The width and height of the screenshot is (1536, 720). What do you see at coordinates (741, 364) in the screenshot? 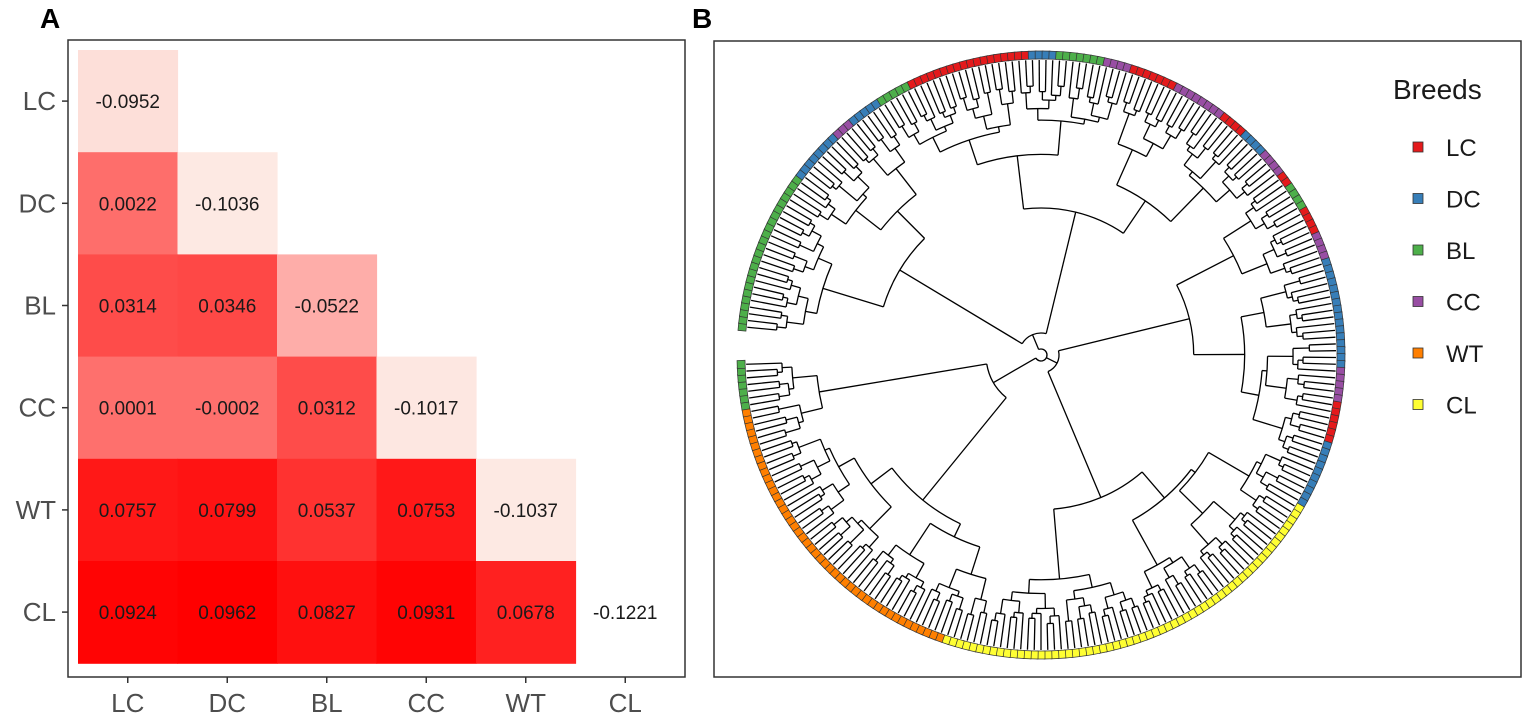
I see `tree-leaf` at bounding box center [741, 364].